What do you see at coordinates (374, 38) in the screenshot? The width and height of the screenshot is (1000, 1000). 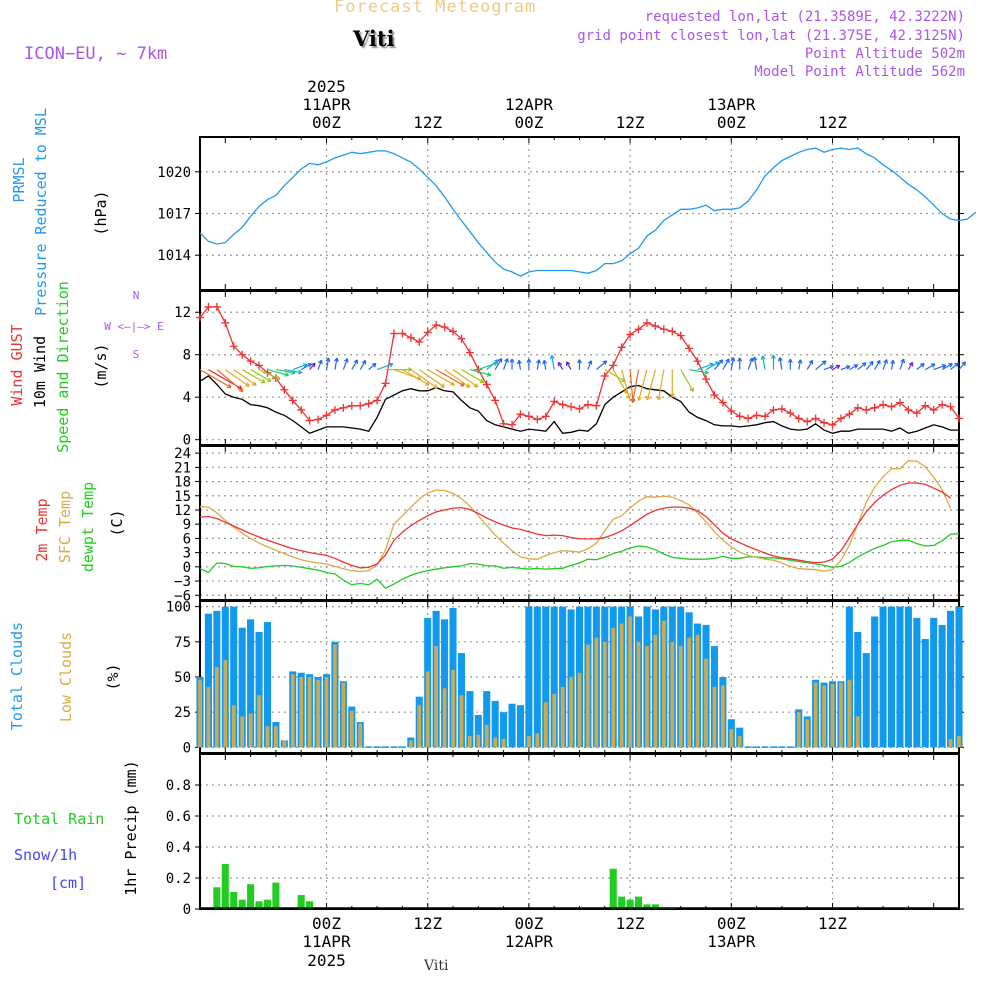 I see `location-name: Viti` at bounding box center [374, 38].